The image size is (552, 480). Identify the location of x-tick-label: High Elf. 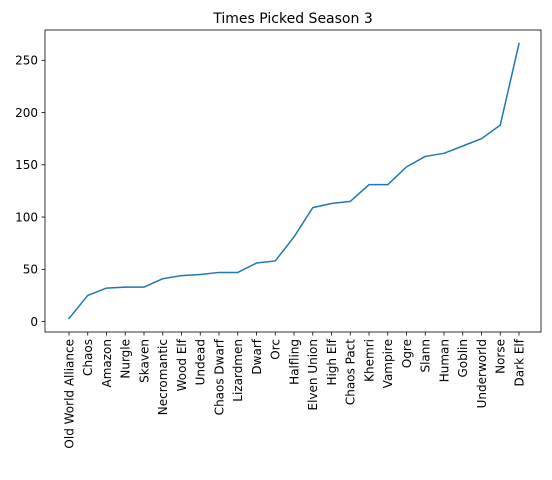
(332, 361).